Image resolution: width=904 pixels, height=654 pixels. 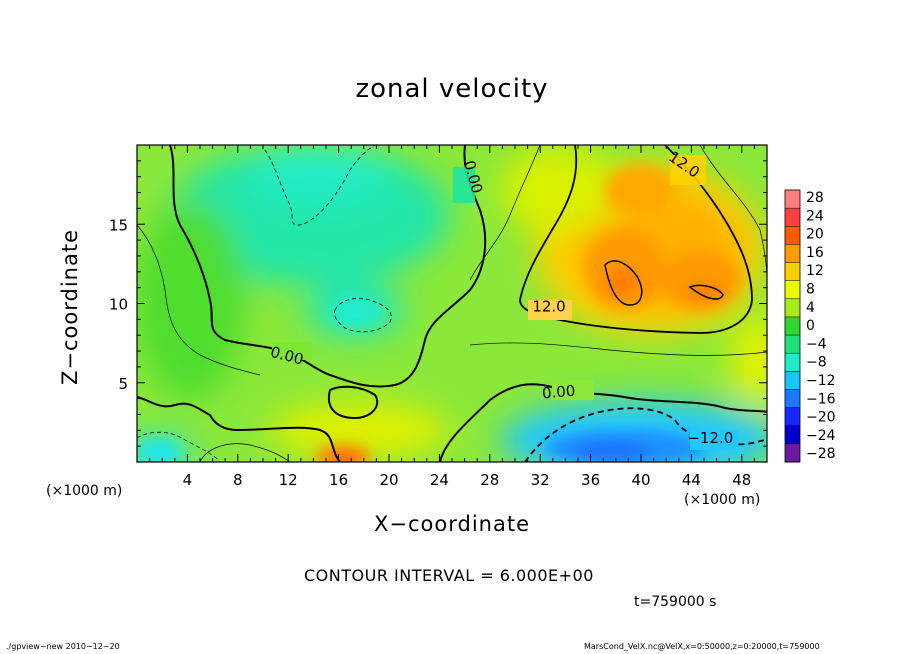 What do you see at coordinates (452, 89) in the screenshot?
I see `chart-title: zonal velocity` at bounding box center [452, 89].